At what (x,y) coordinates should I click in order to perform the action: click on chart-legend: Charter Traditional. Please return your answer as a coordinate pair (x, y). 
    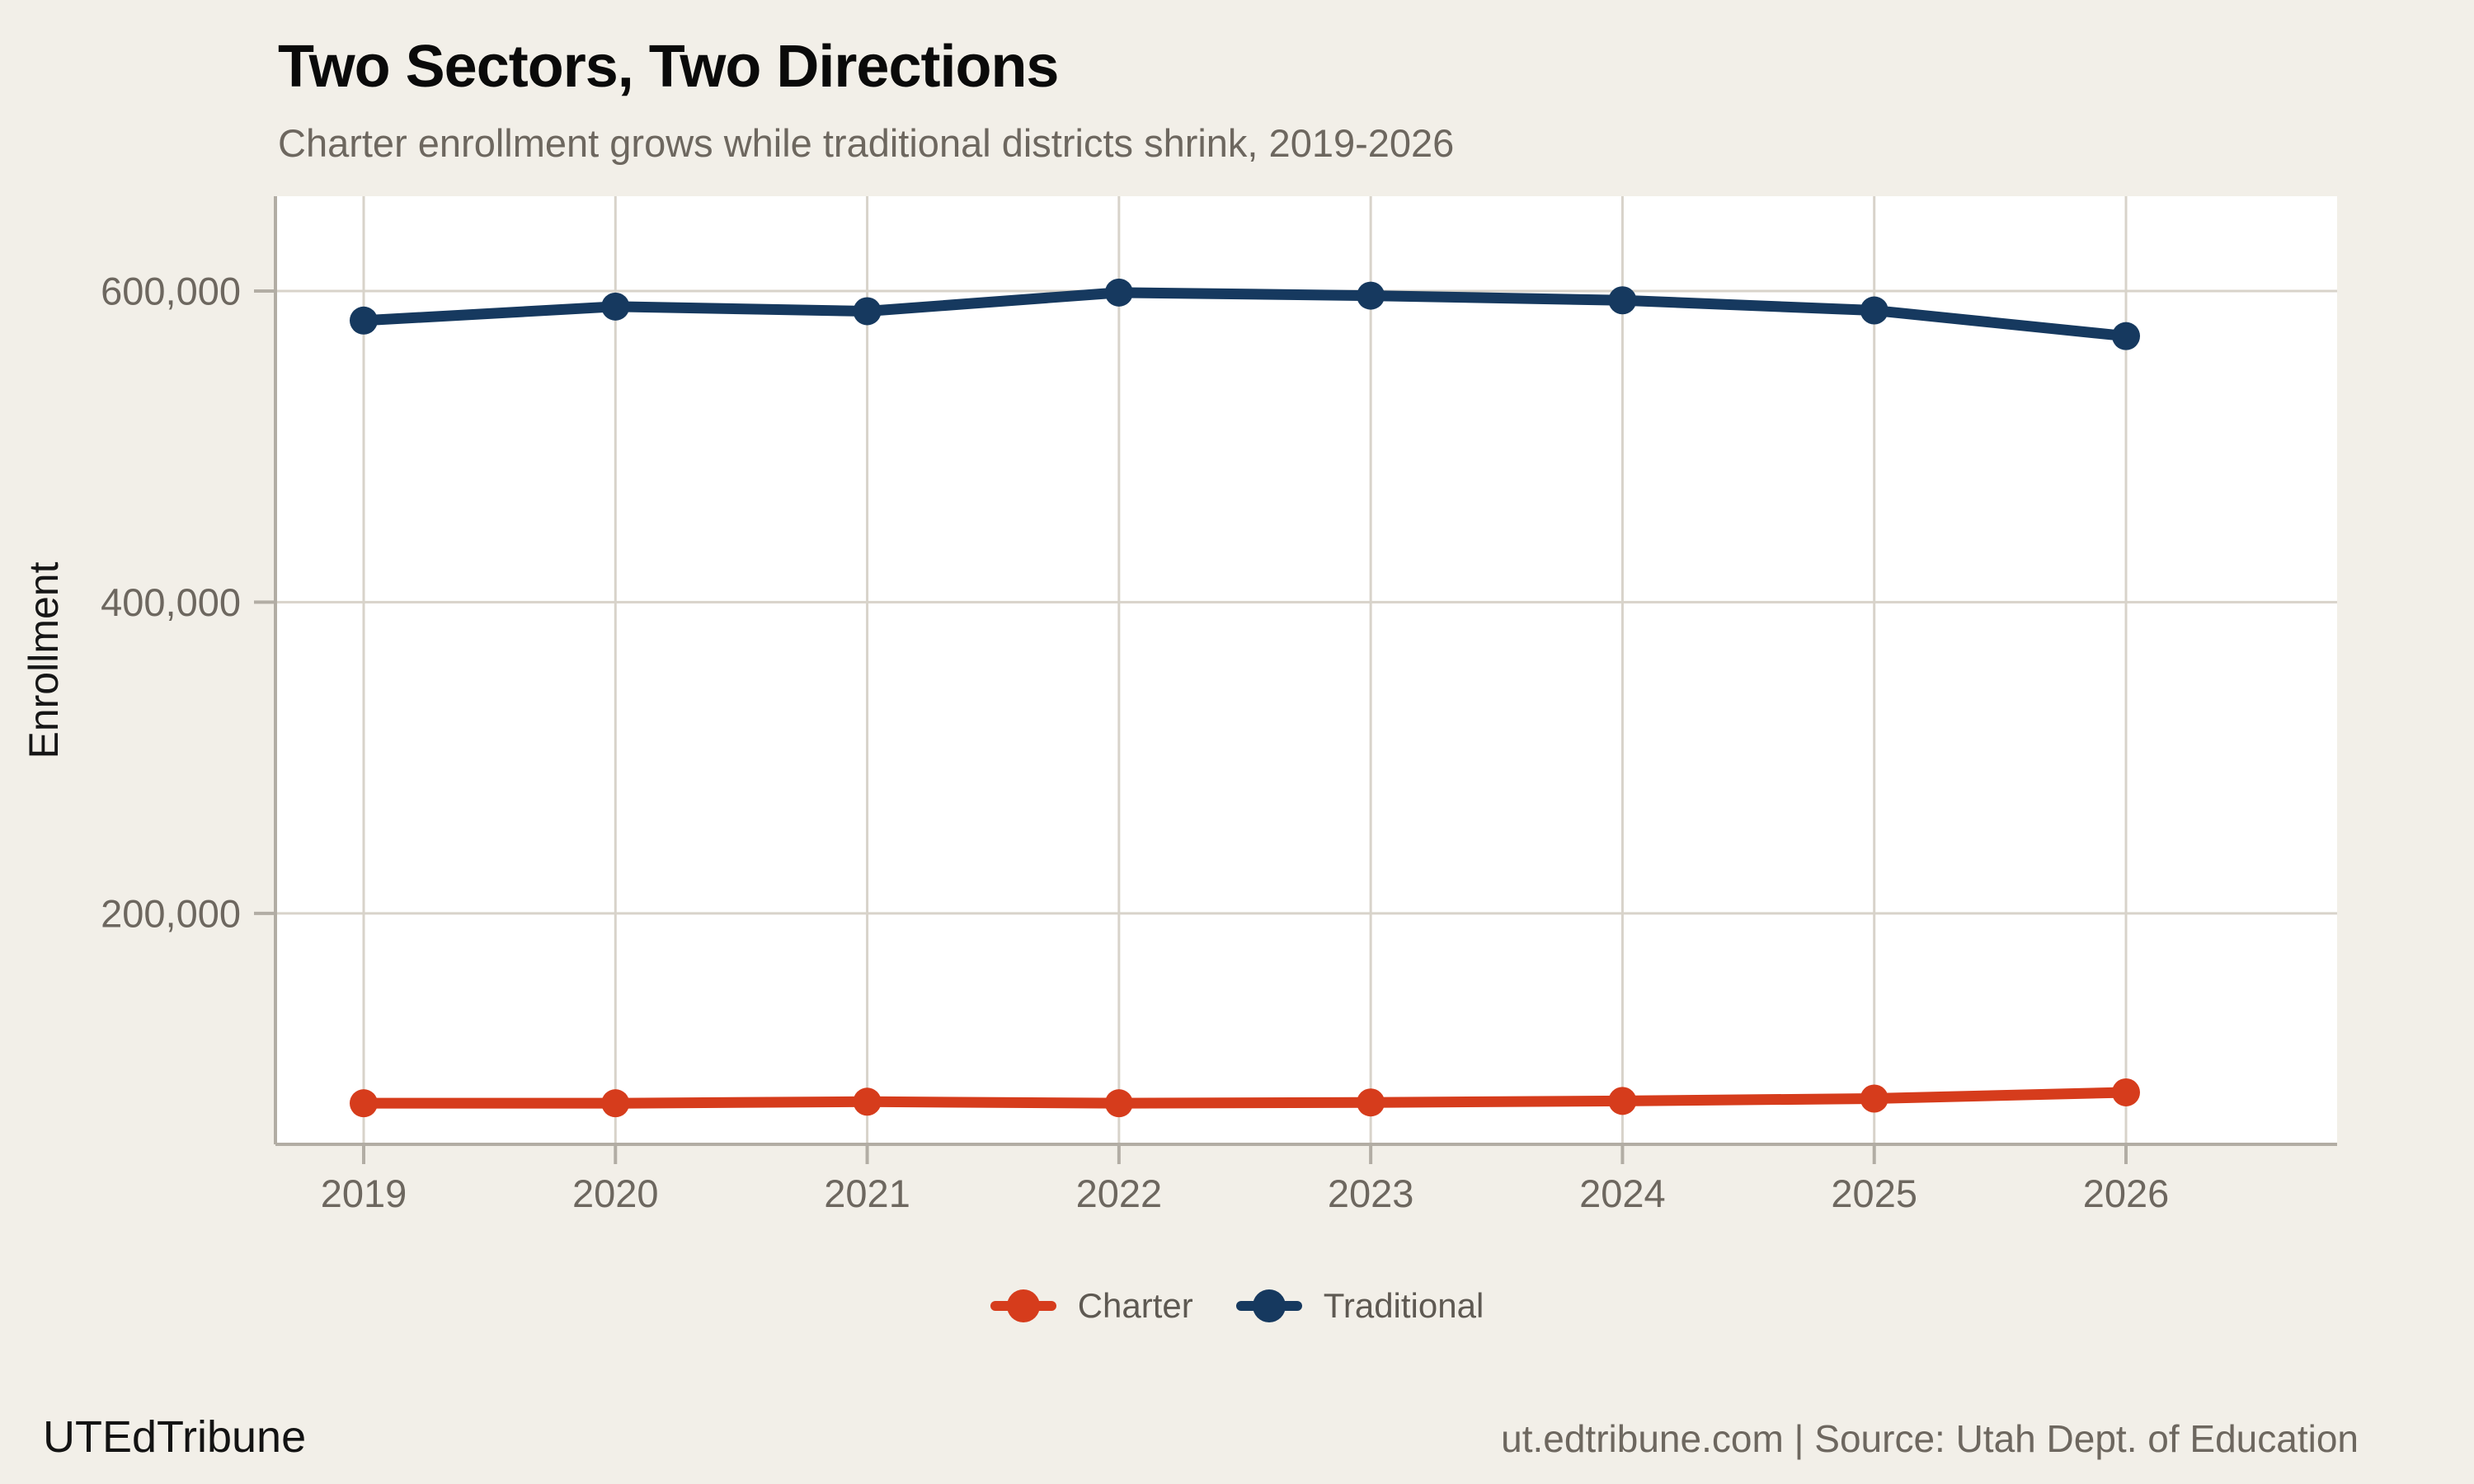
    Looking at the image, I should click on (1237, 1306).